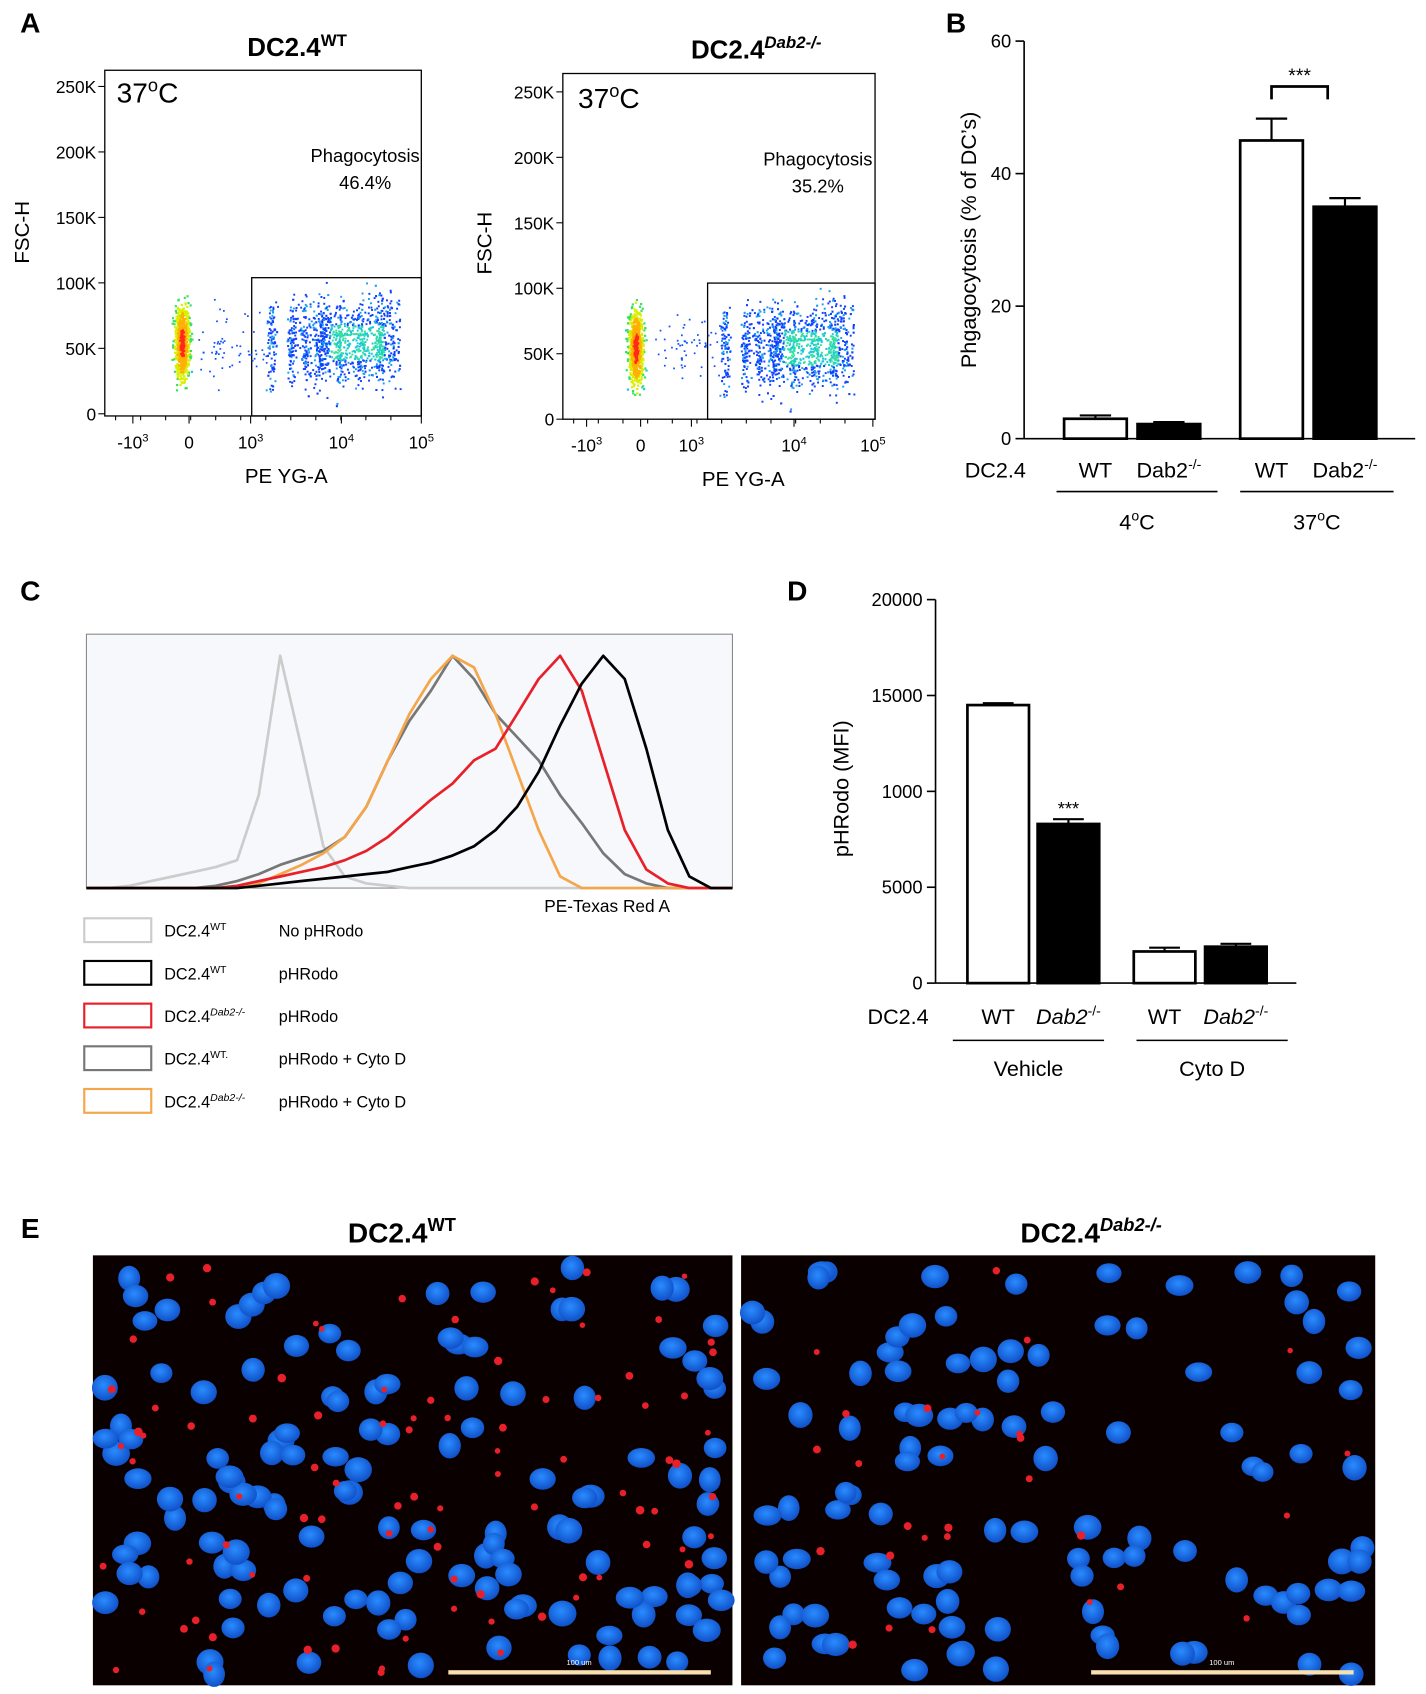 Image resolution: width=1426 pixels, height=1694 pixels. Describe the element at coordinates (348, 1350) in the screenshot. I see `nucleus` at that location.